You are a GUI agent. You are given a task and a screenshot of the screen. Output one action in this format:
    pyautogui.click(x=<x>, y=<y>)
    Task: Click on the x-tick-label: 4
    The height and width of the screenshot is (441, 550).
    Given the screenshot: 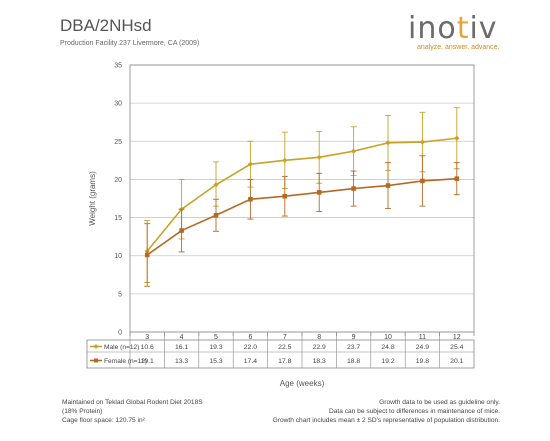 What is the action you would take?
    pyautogui.click(x=182, y=337)
    